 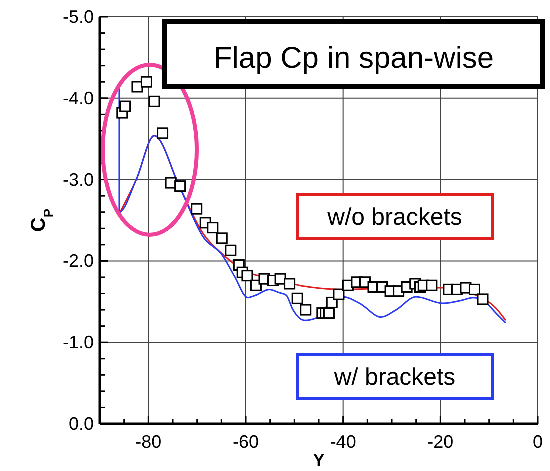 I want to click on y-tick-label: -1.0, so click(x=78, y=342).